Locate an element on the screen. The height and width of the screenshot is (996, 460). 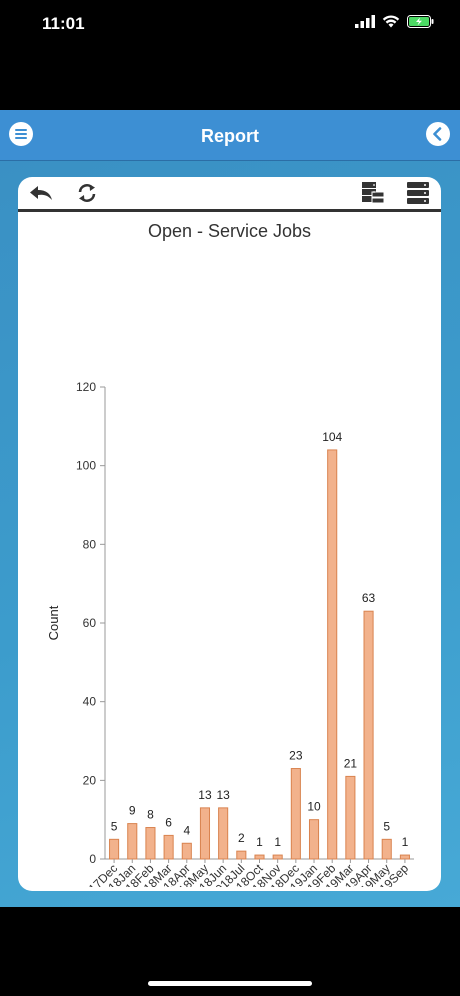
bar-value-label: 9 is located at coordinates (132, 811).